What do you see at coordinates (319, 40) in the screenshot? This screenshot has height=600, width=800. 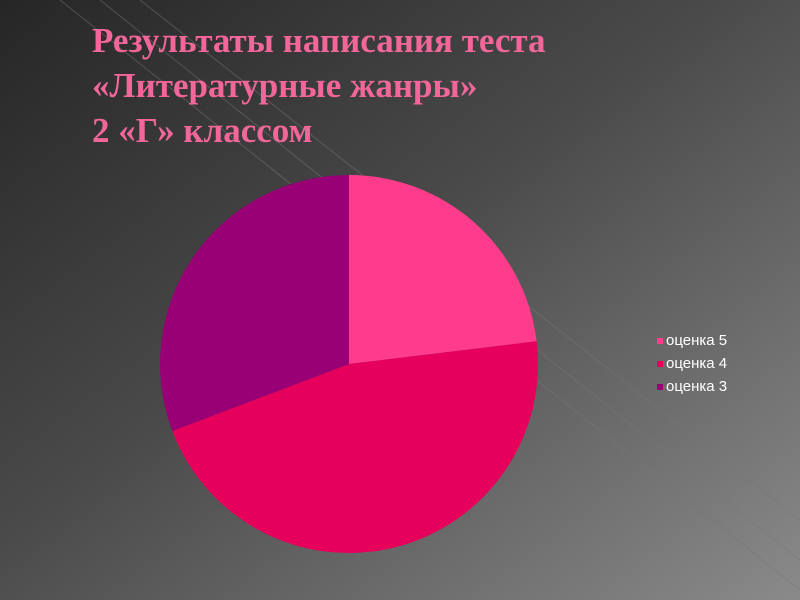 I see `chart-title: Результаты написания теста` at bounding box center [319, 40].